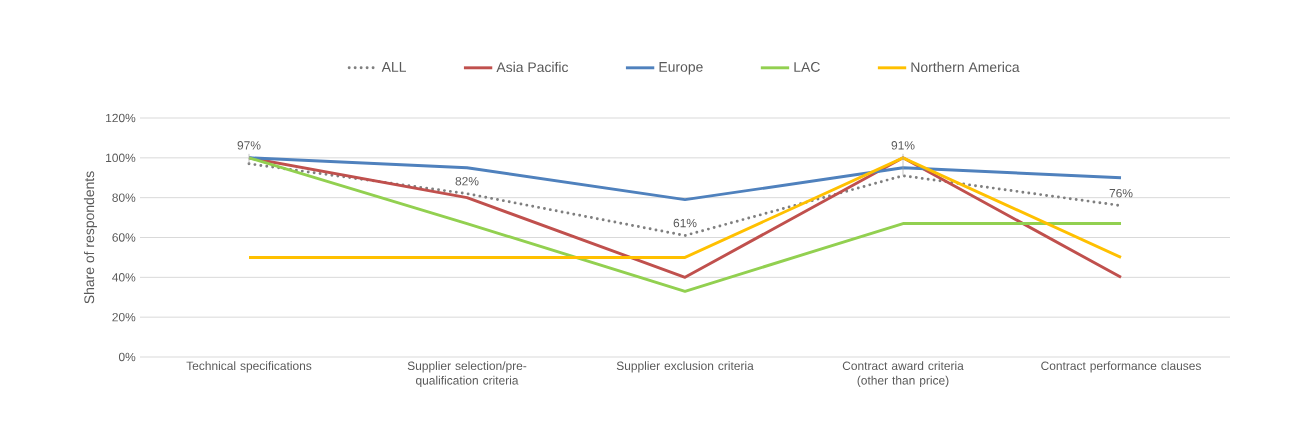 This screenshot has height=437, width=1296. What do you see at coordinates (681, 68) in the screenshot?
I see `legend-label: Europe` at bounding box center [681, 68].